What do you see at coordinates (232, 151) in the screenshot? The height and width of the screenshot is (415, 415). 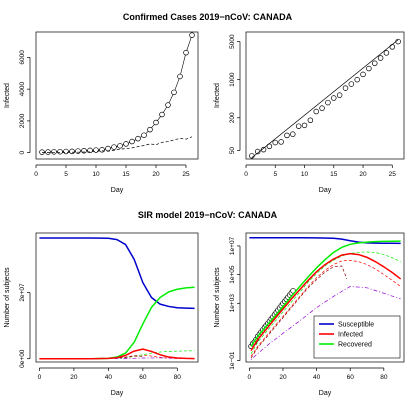 I see `y-tick-label: 50` at bounding box center [232, 151].